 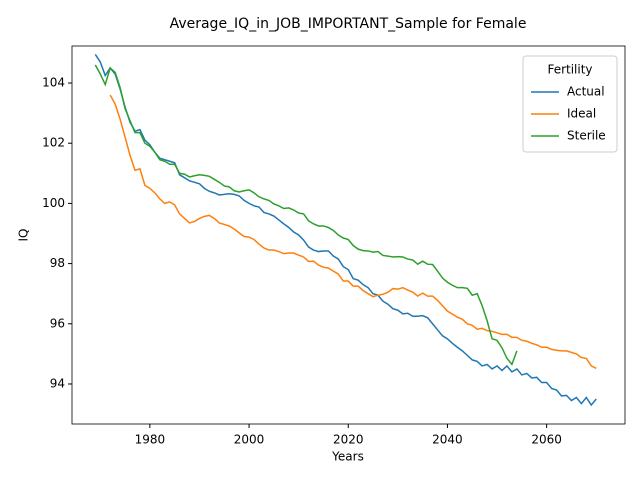 What do you see at coordinates (57, 263) in the screenshot?
I see `y-tick-label: 98` at bounding box center [57, 263].